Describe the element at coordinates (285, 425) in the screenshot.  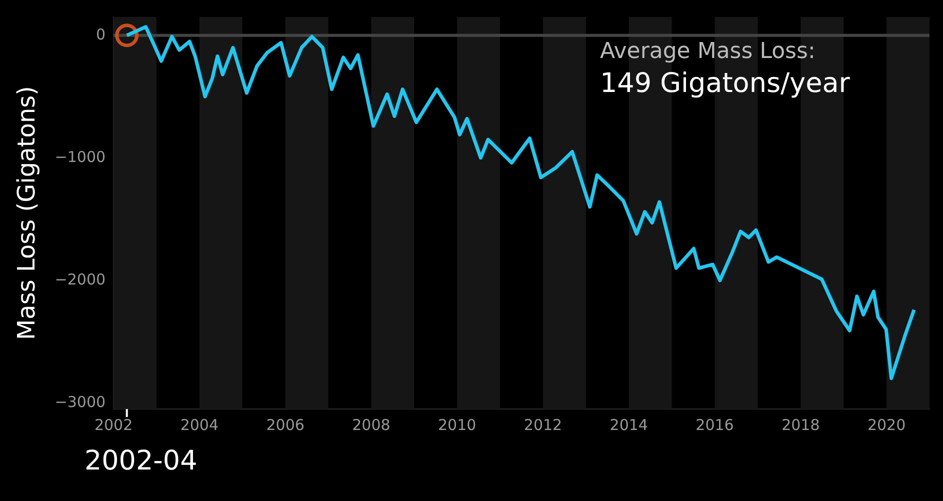
I see `x-tick-label: 2006` at that location.